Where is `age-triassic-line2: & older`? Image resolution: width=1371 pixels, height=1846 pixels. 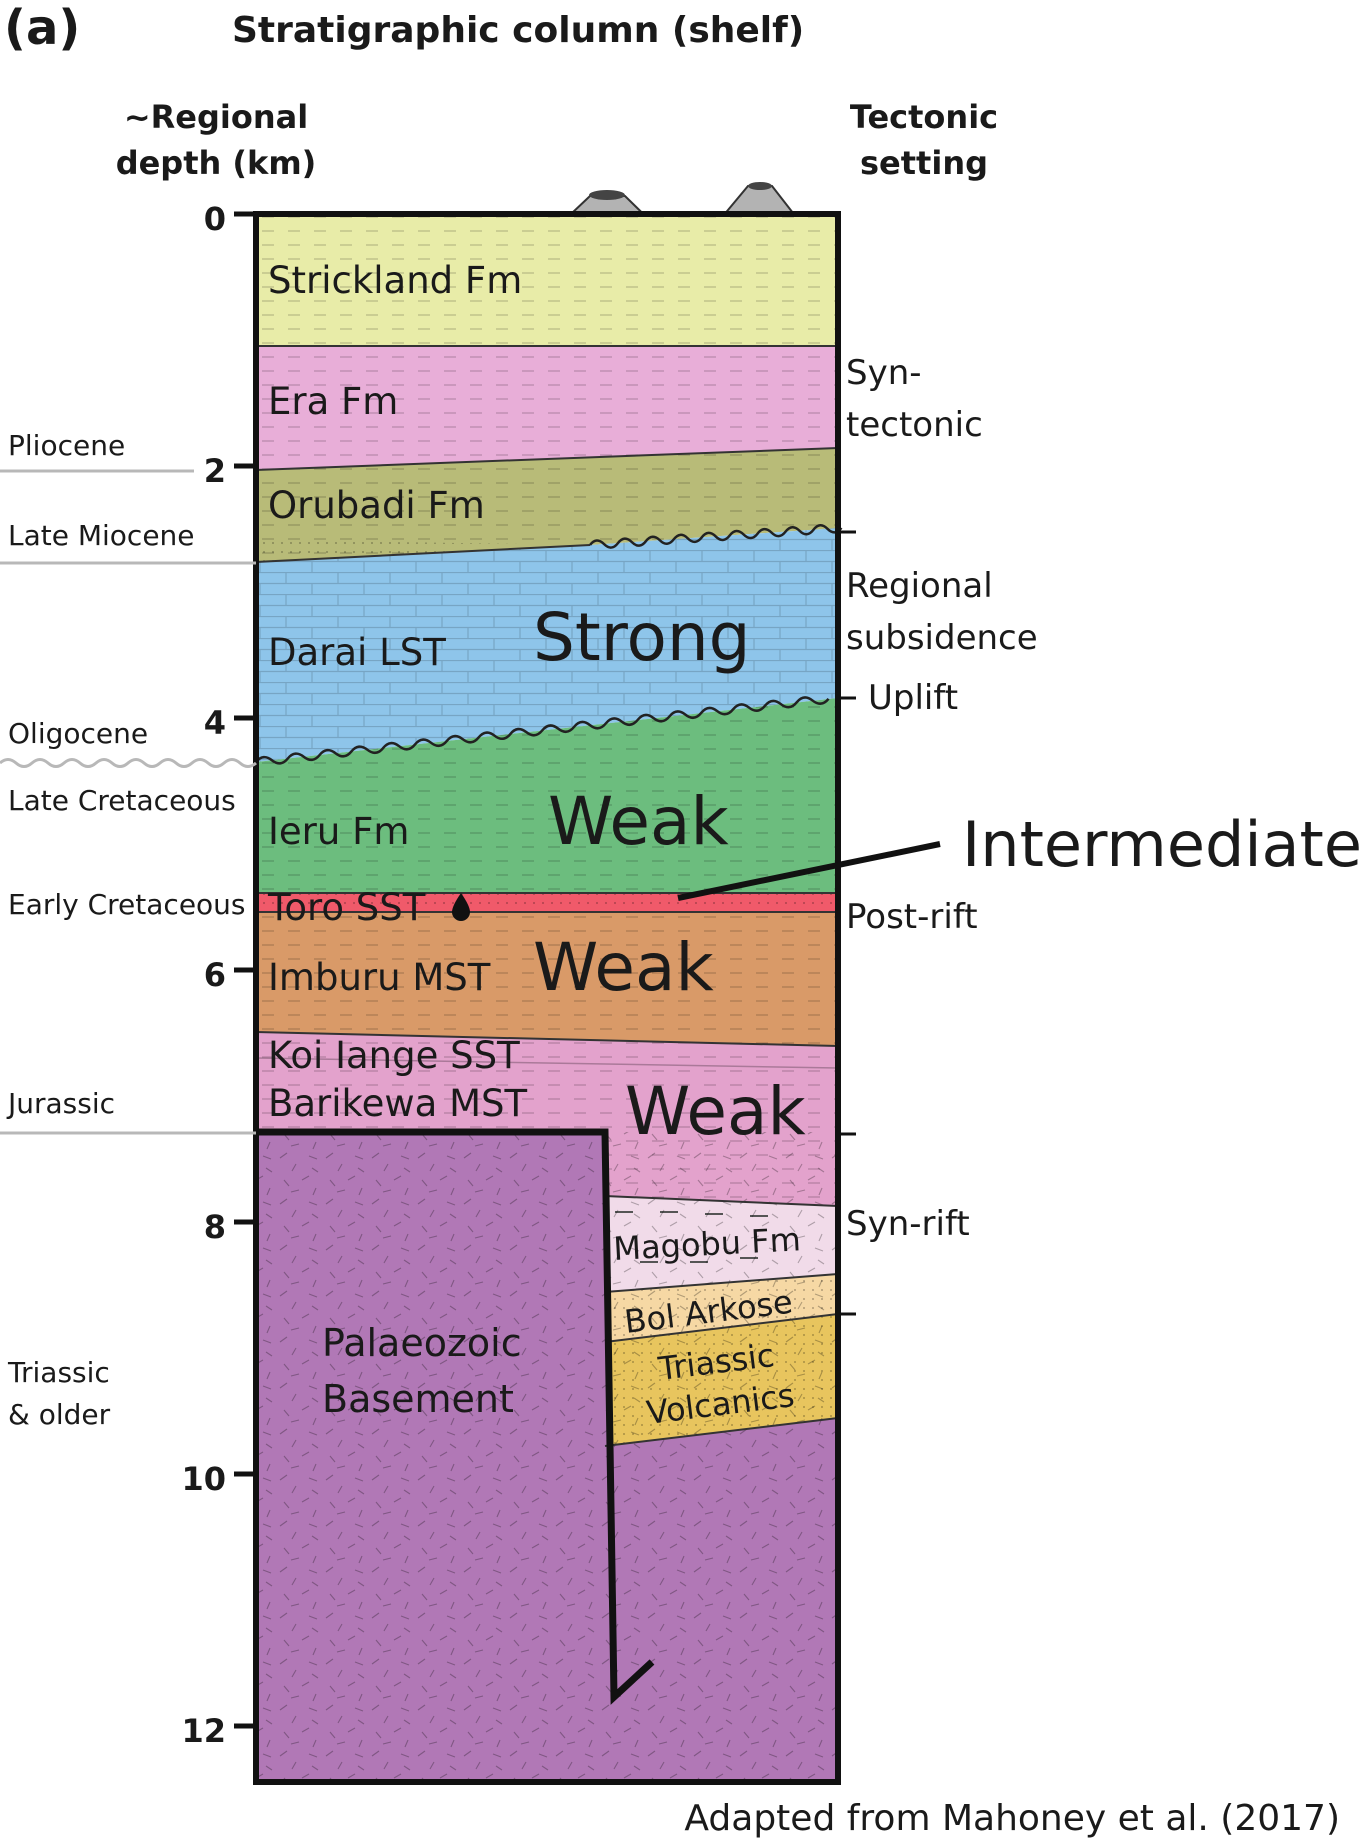 age-triassic-line2: & older is located at coordinates (59, 1414).